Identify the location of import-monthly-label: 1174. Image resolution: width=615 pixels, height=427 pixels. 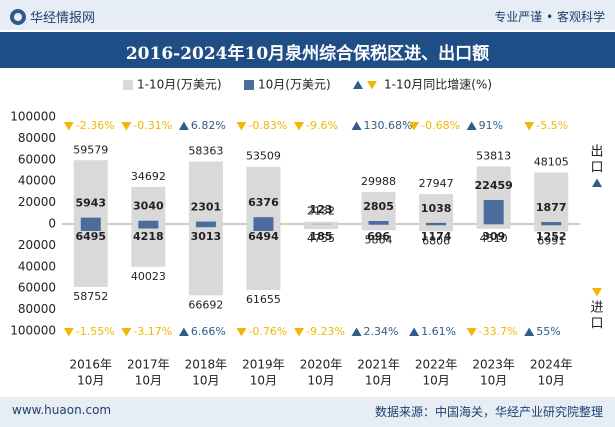
(436, 236).